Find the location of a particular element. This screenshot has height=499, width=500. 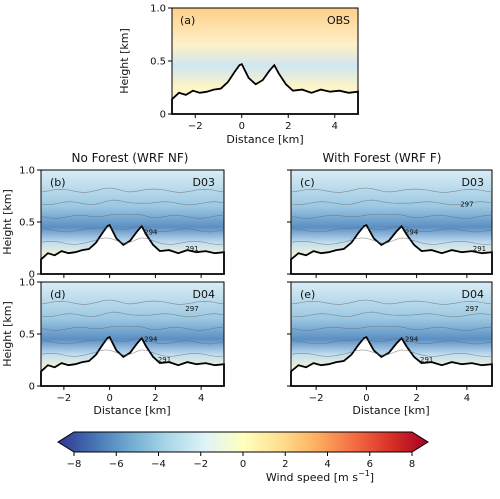

terrain-a is located at coordinates (265, 89).